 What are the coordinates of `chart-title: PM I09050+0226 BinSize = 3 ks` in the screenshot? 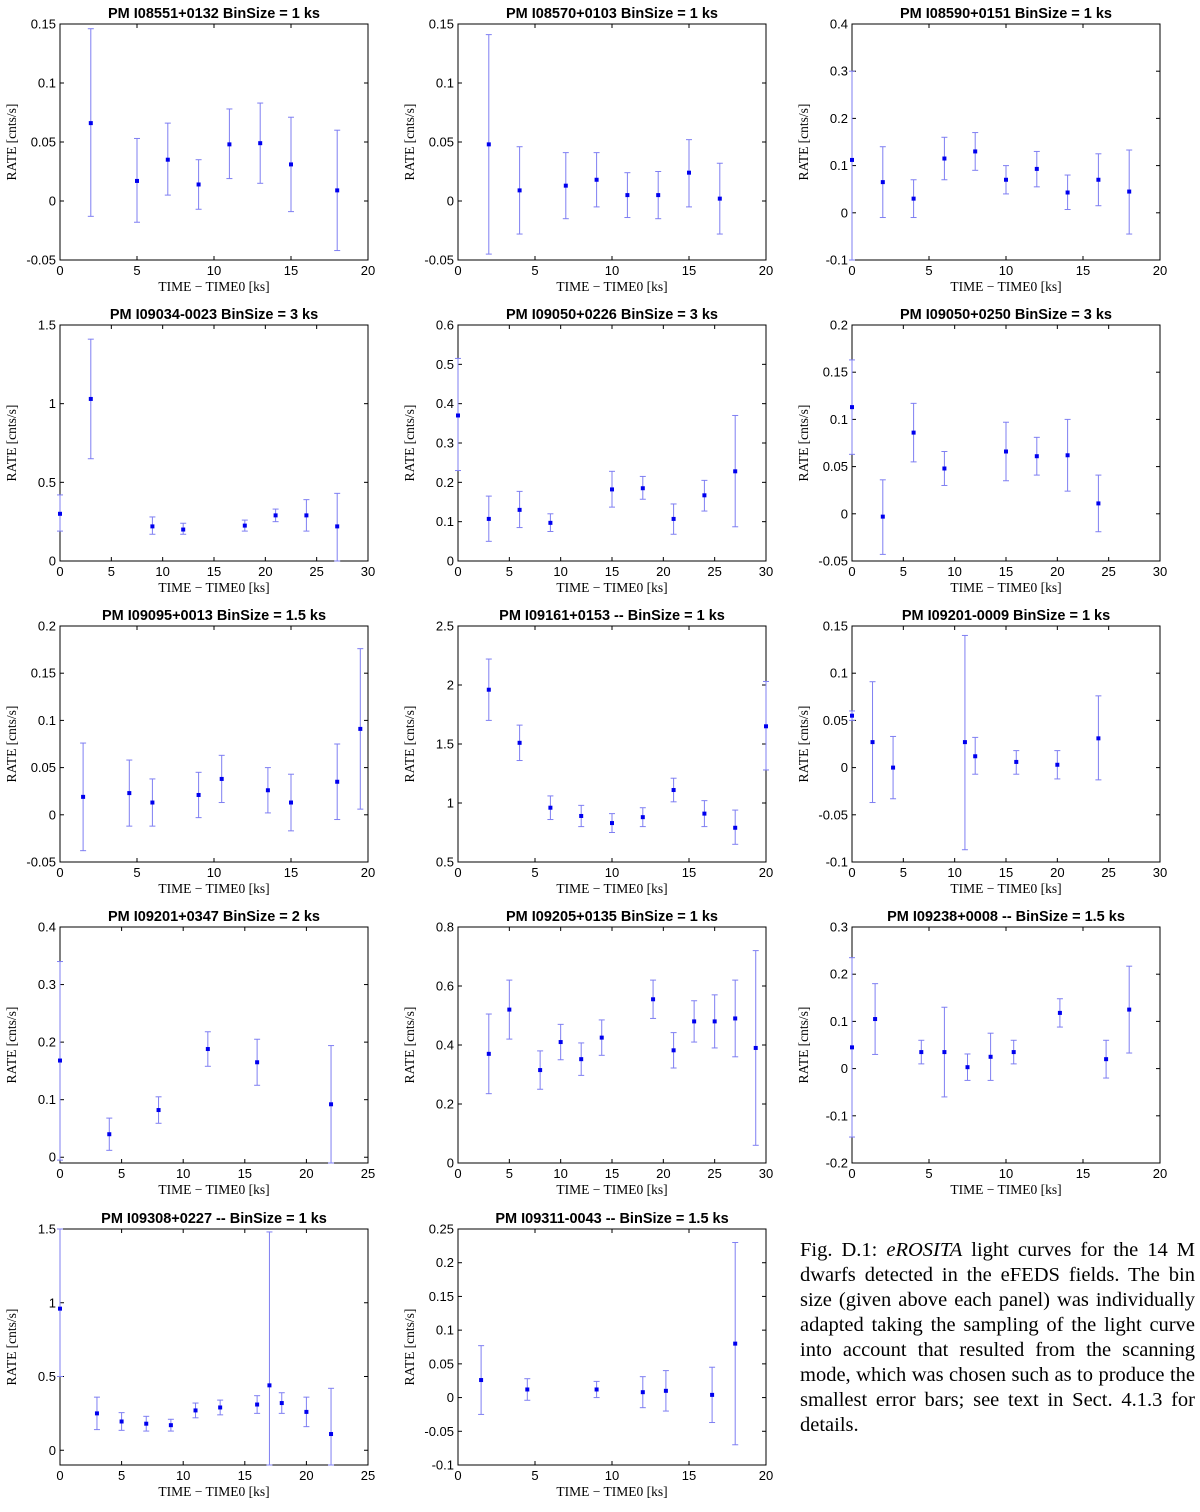 It's located at (612, 315).